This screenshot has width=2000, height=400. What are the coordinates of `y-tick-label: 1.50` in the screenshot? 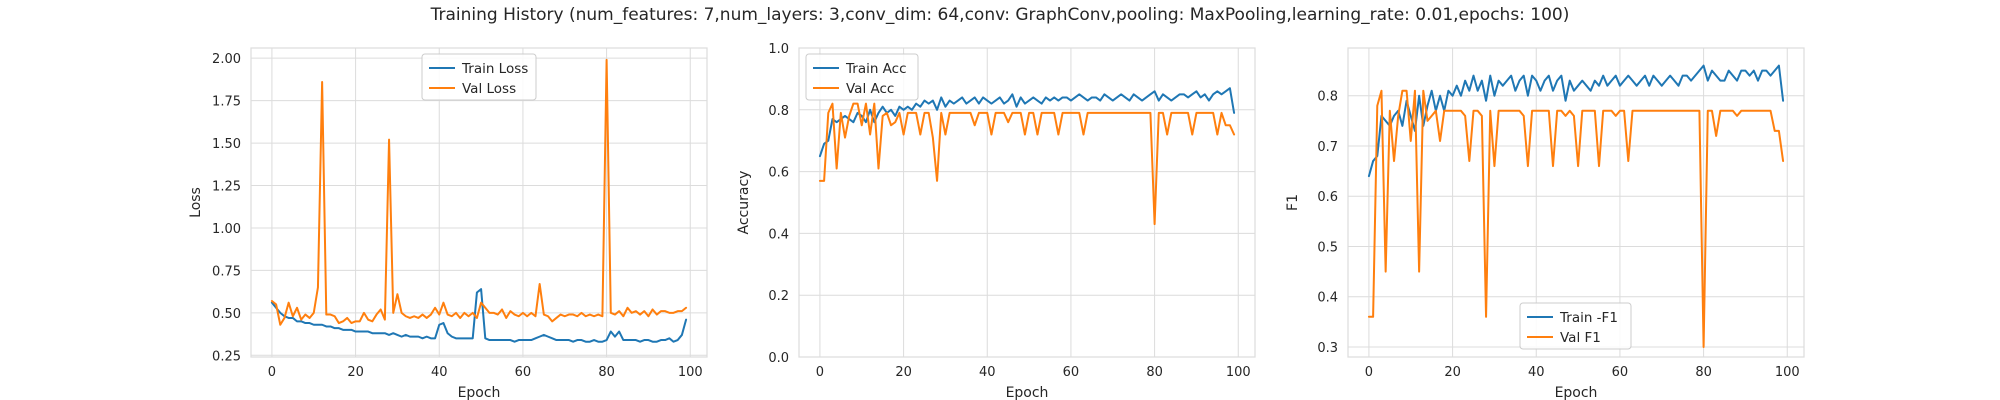 It's located at (226, 144).